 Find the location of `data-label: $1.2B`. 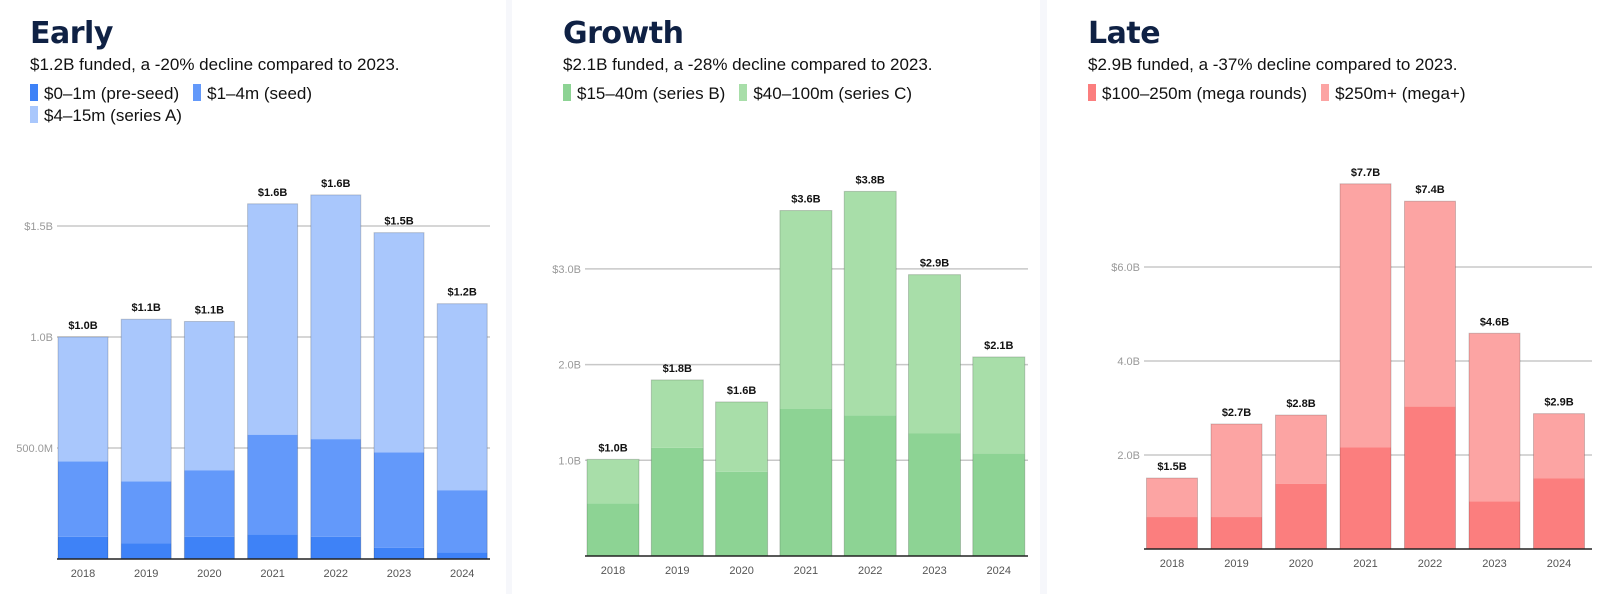

data-label: $1.2B is located at coordinates (462, 293).